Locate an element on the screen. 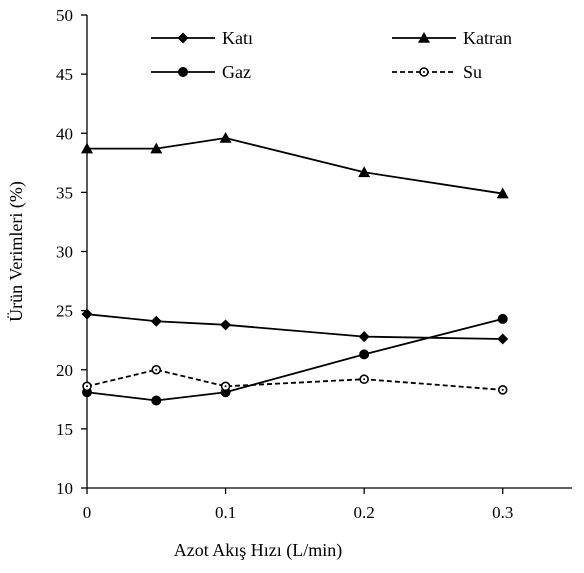 The image size is (584, 573). series-gaz is located at coordinates (295, 359).